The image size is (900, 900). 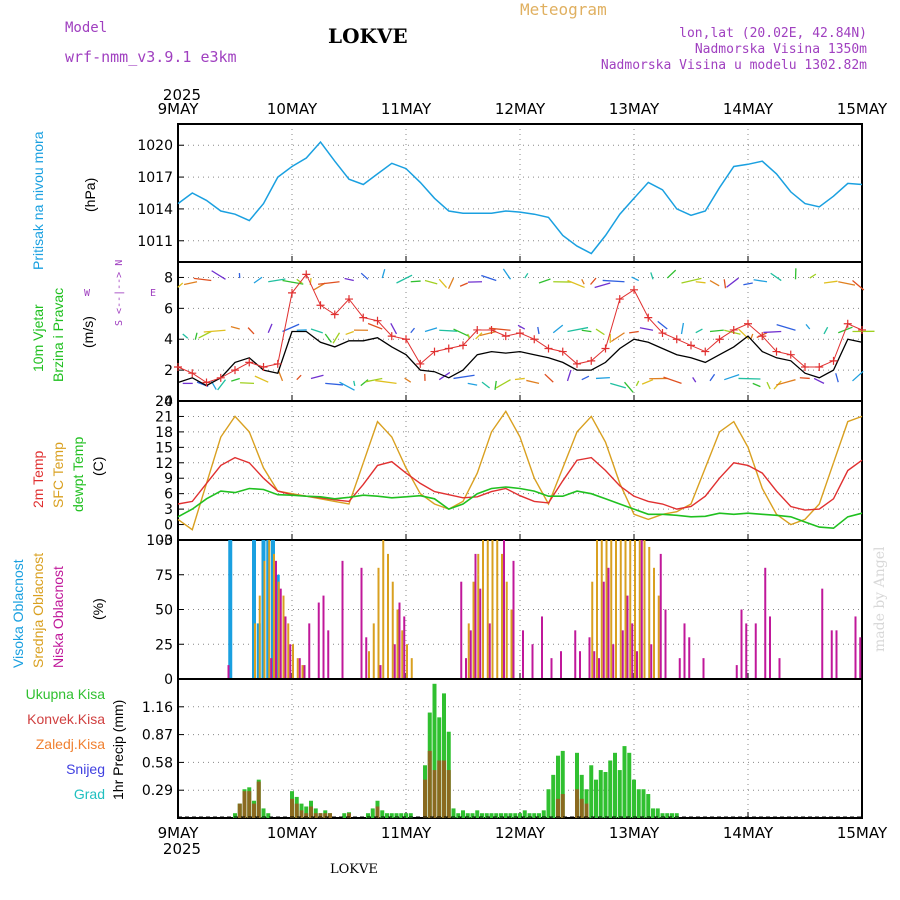 What do you see at coordinates (406, 109) in the screenshot?
I see `x-tick-label-top: 11MAY` at bounding box center [406, 109].